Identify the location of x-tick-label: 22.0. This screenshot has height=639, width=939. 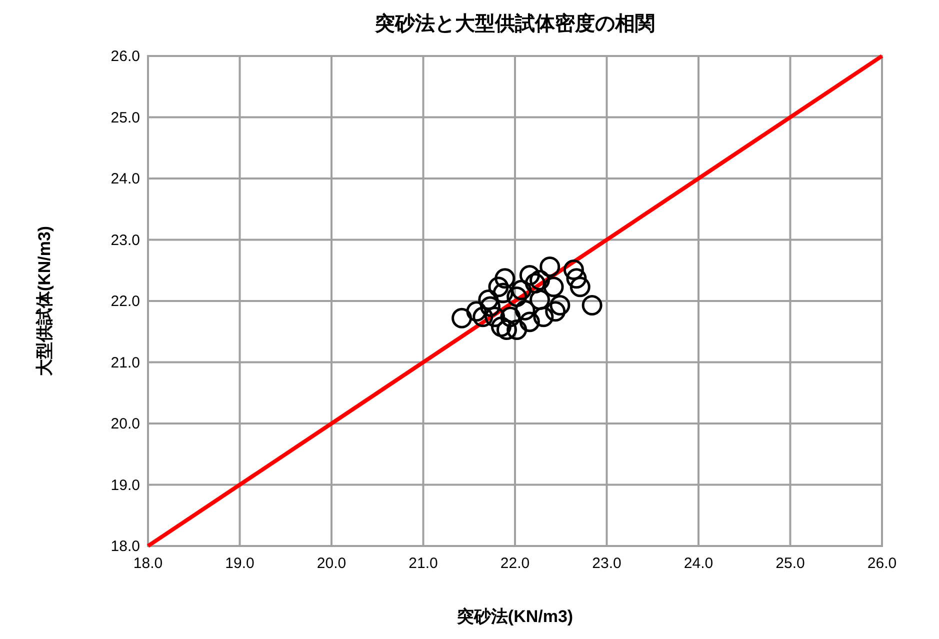
(515, 563).